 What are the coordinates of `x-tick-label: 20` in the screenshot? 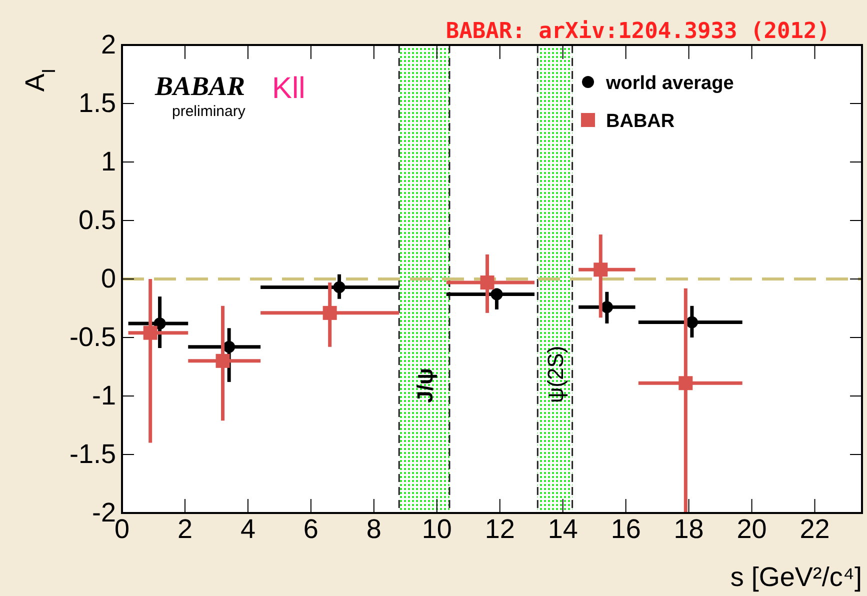 It's located at (751, 529).